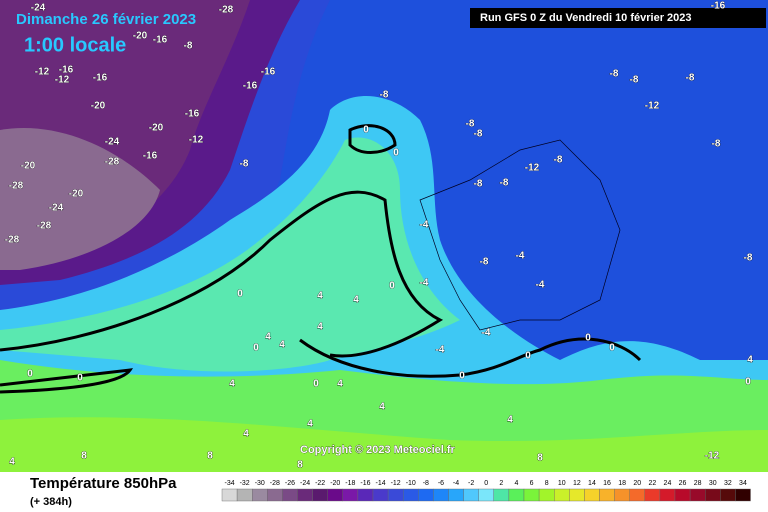 Image resolution: width=768 pixels, height=512 pixels. I want to click on scale-label: 30, so click(713, 483).